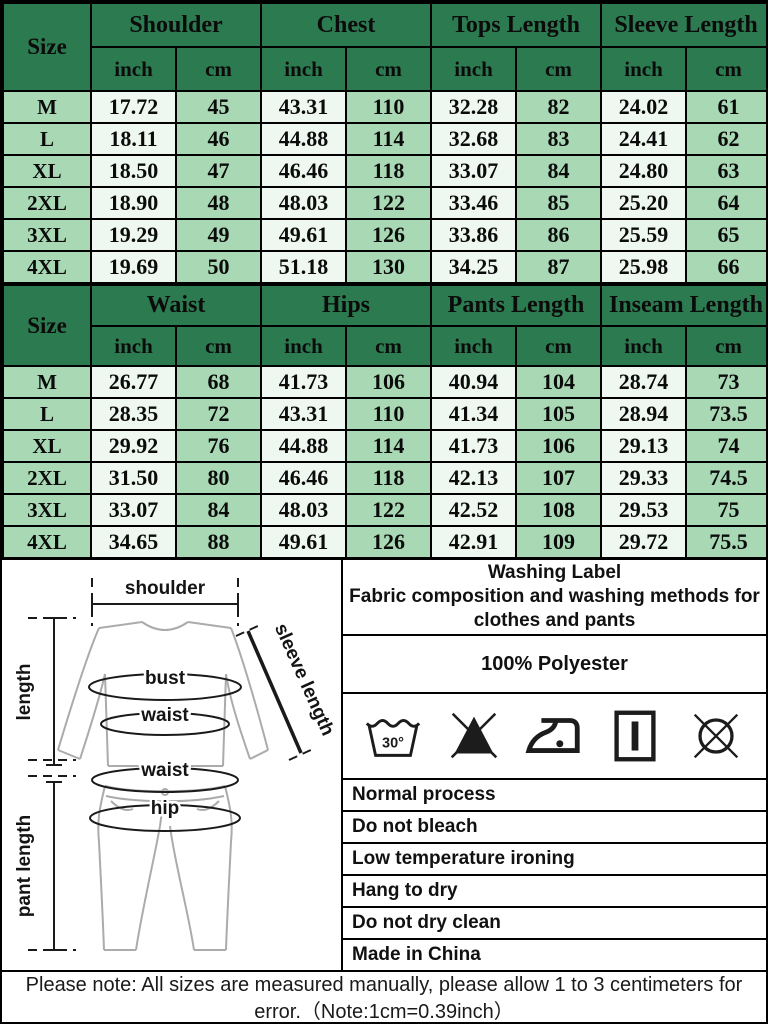 The width and height of the screenshot is (768, 1024). I want to click on value-cell: 19.29, so click(133, 235).